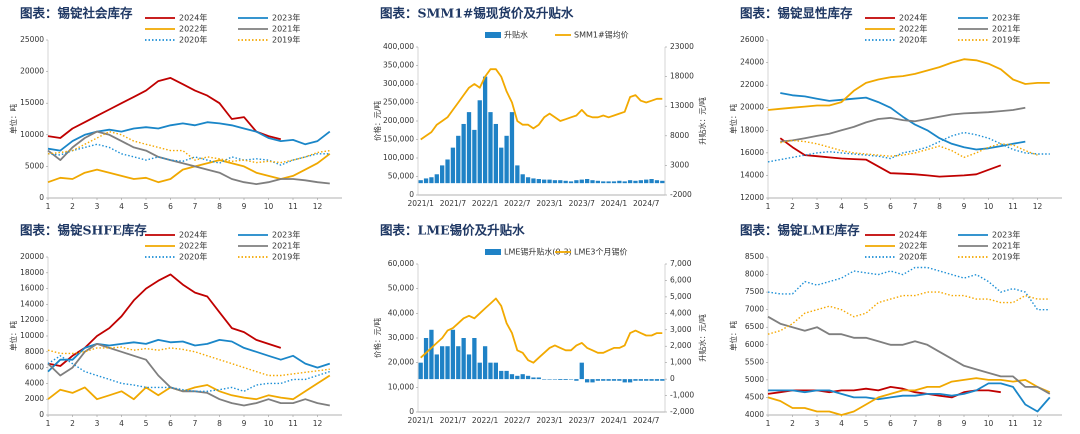 Image resolution: width=1080 pixels, height=434 pixels. Describe the element at coordinates (398, 139) in the screenshot. I see `y-tick-label: 150,000` at that location.